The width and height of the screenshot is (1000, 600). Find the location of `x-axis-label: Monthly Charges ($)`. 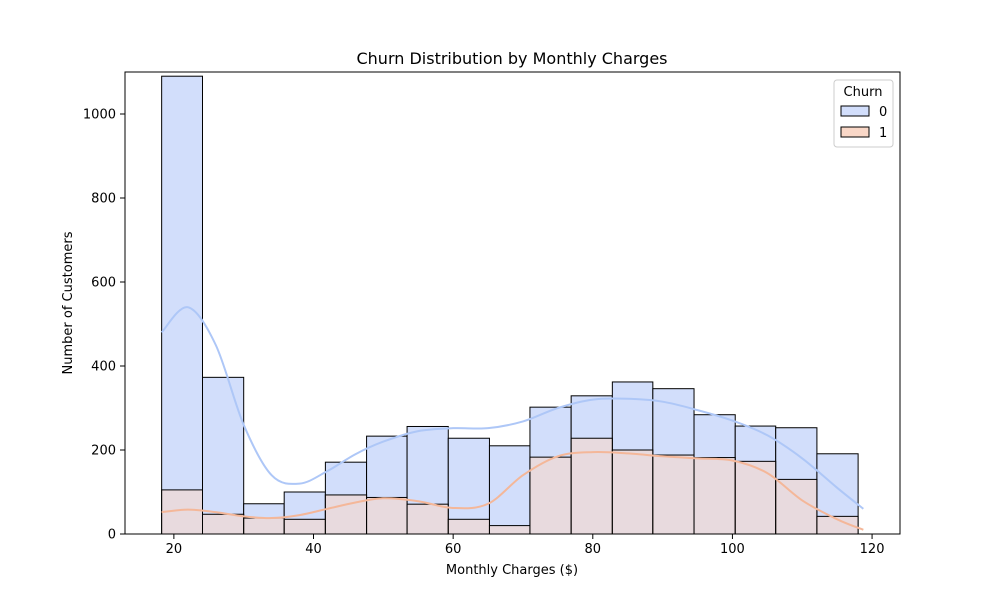

x-axis-label: Monthly Charges ($) is located at coordinates (512, 570).